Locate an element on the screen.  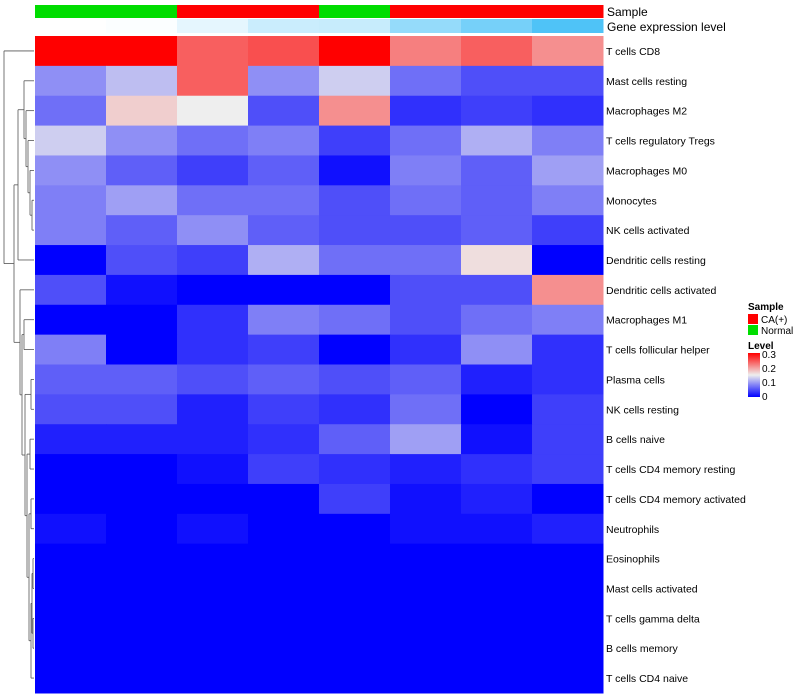
row-label: T cells CD4 memory resting is located at coordinates (670, 470).